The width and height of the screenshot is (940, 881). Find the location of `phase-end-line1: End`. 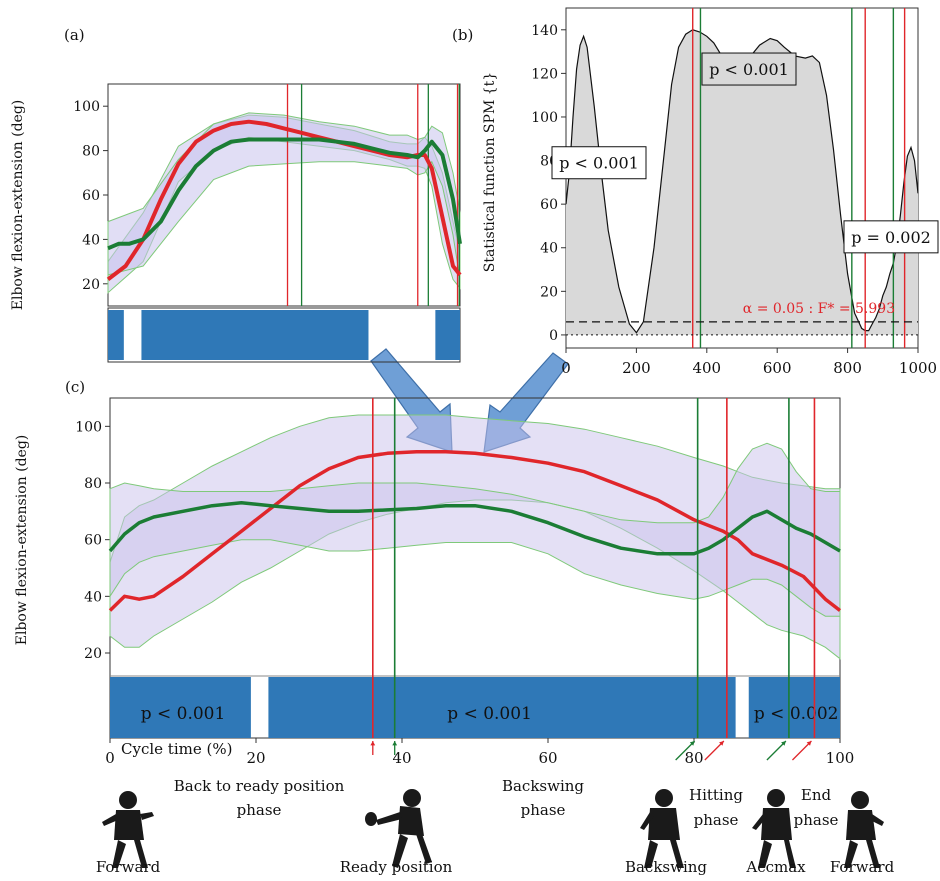

phase-end-line1: End is located at coordinates (816, 795).